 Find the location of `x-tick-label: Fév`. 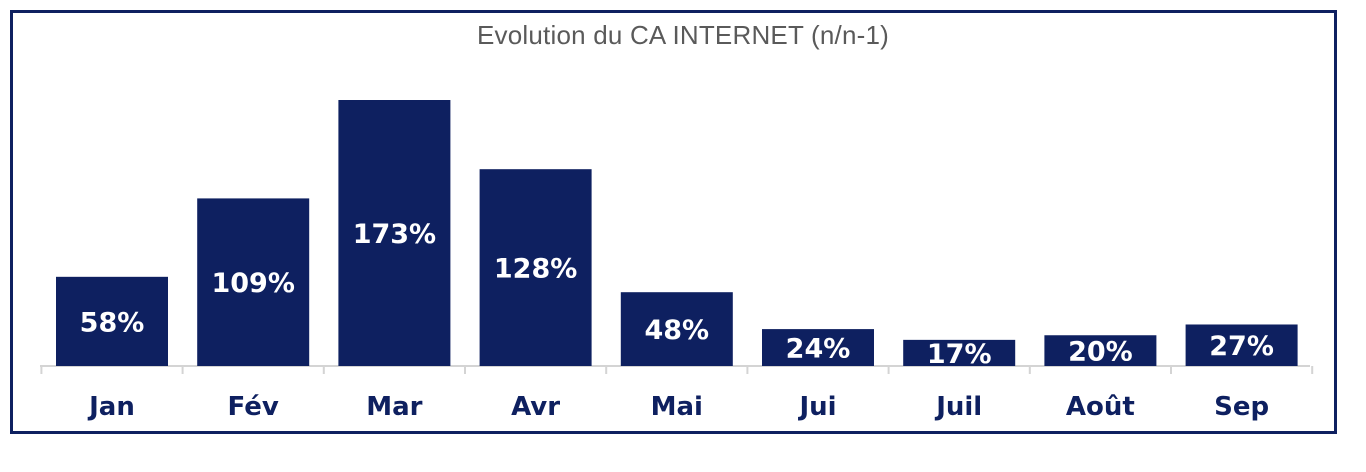

x-tick-label: Fév is located at coordinates (253, 407).